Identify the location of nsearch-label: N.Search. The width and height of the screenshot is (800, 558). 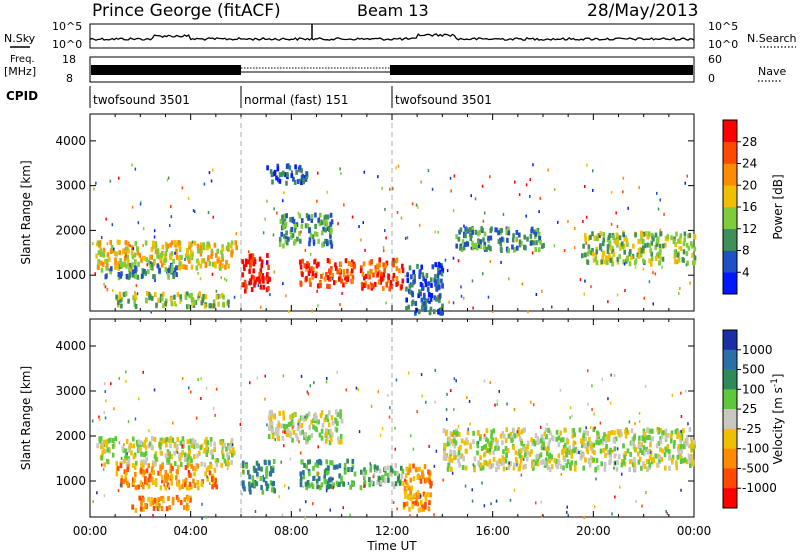
(772, 38).